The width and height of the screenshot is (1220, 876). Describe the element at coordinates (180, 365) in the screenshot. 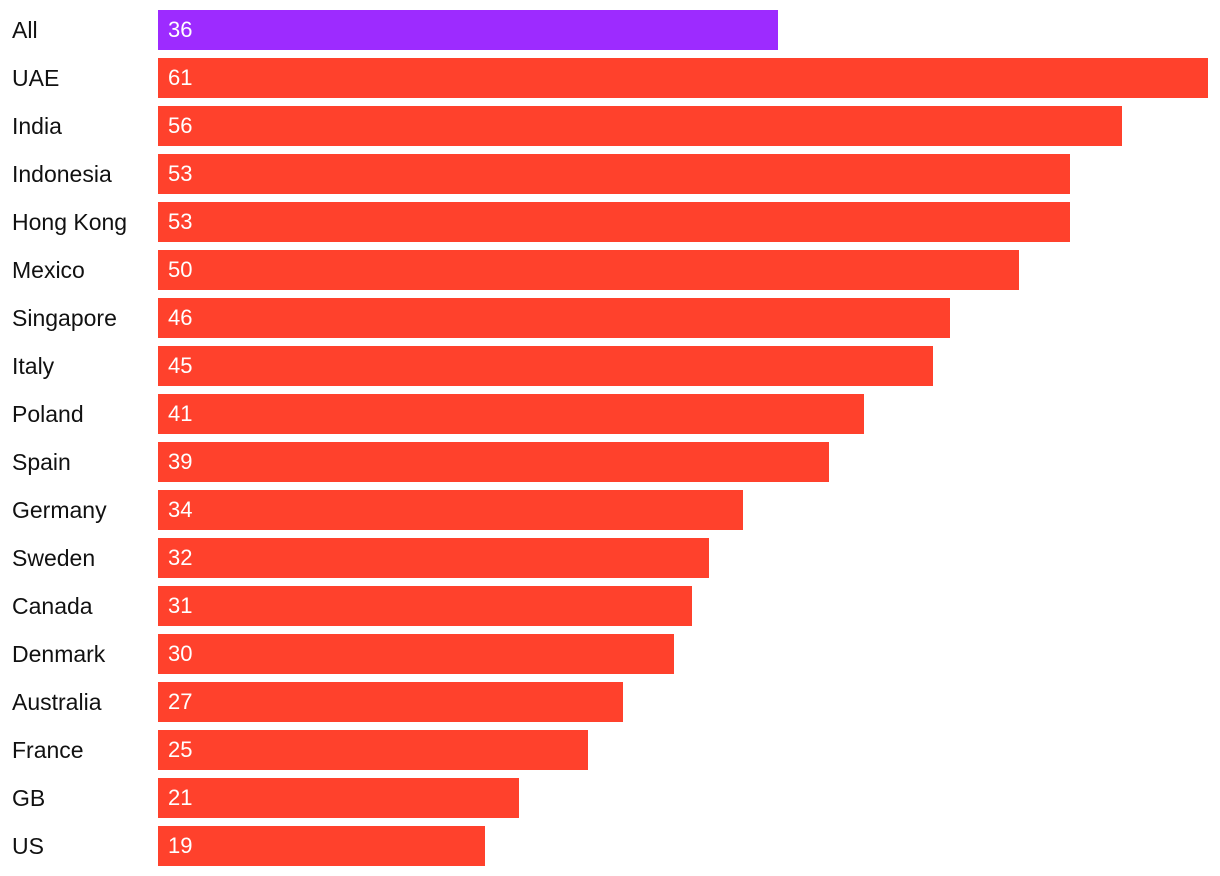

I see `value-label: 45` at that location.